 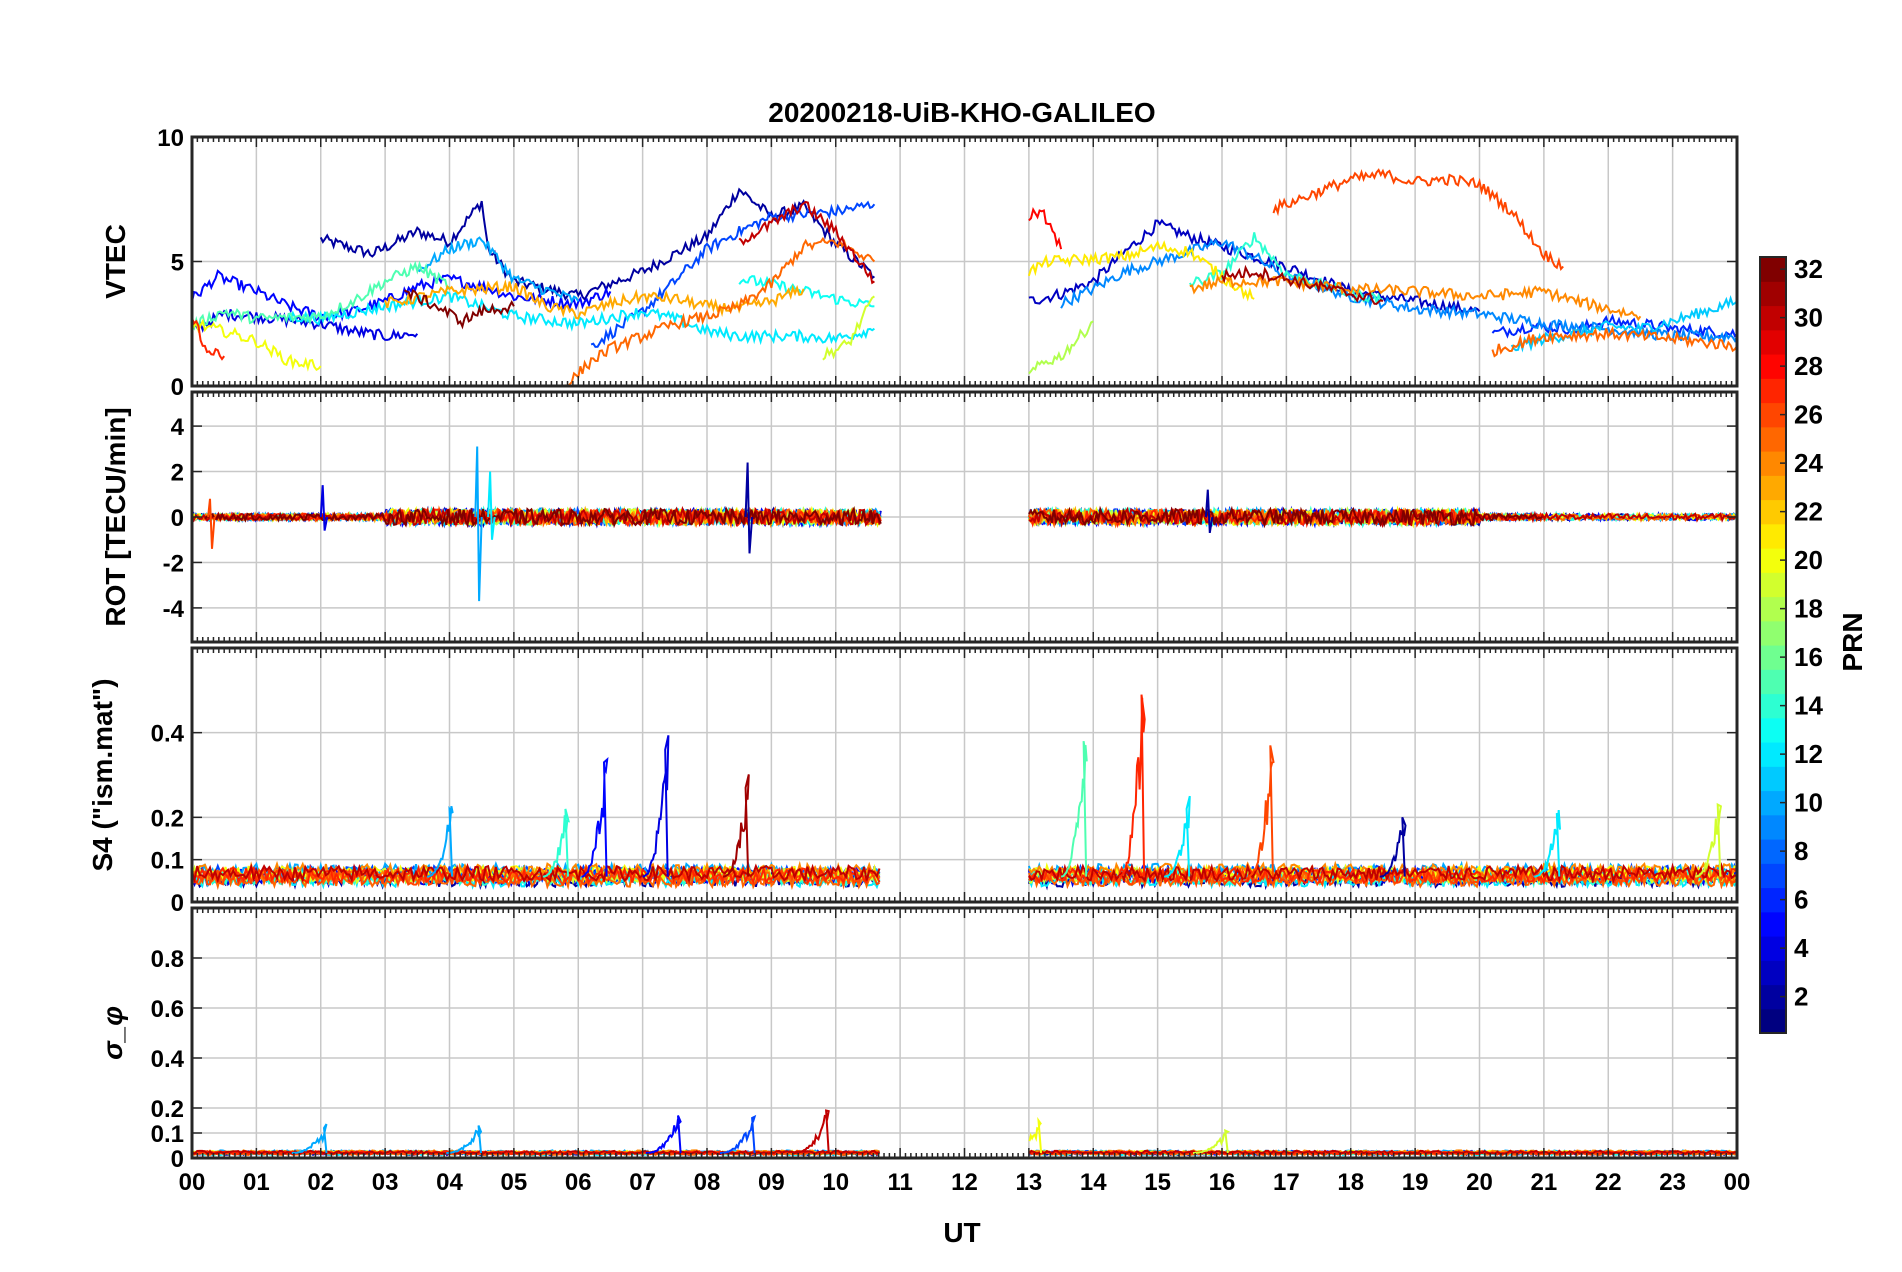 What do you see at coordinates (1029, 1182) in the screenshot?
I see `x-tick-label: 13` at bounding box center [1029, 1182].